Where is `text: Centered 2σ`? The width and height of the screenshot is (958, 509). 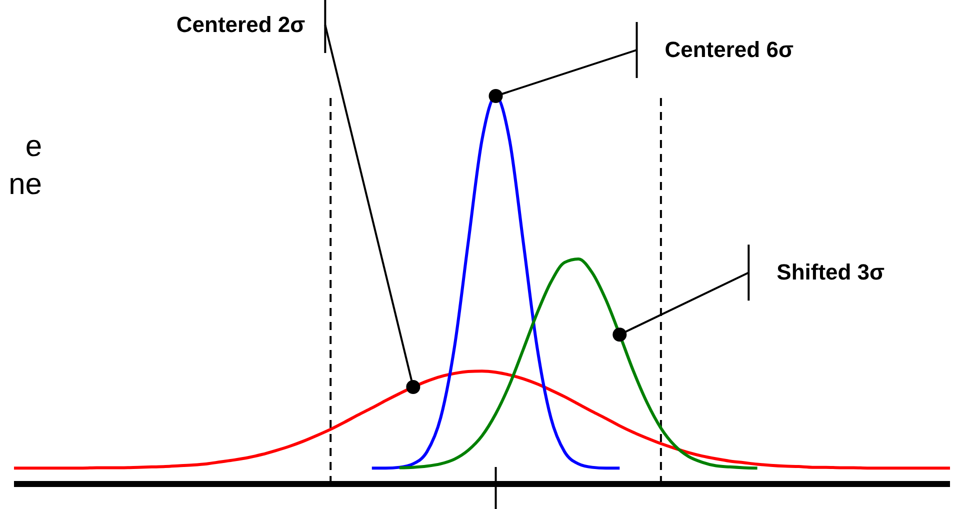 text: Centered 2σ is located at coordinates (241, 24).